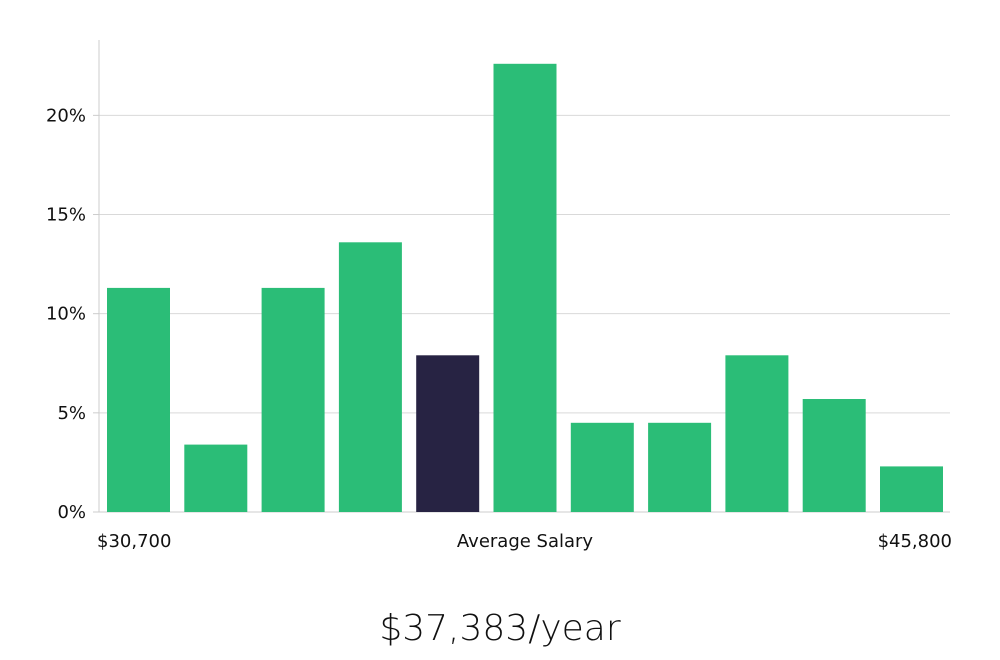 The height and width of the screenshot is (660, 1000). I want to click on y-tick-label: 15%, so click(66, 215).